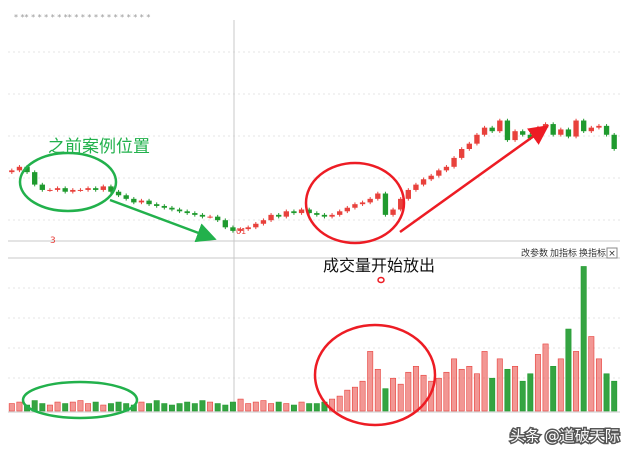 The height and width of the screenshot is (453, 640). Describe the element at coordinates (565, 436) in the screenshot. I see `watermark: 头条 @道破天际` at that location.